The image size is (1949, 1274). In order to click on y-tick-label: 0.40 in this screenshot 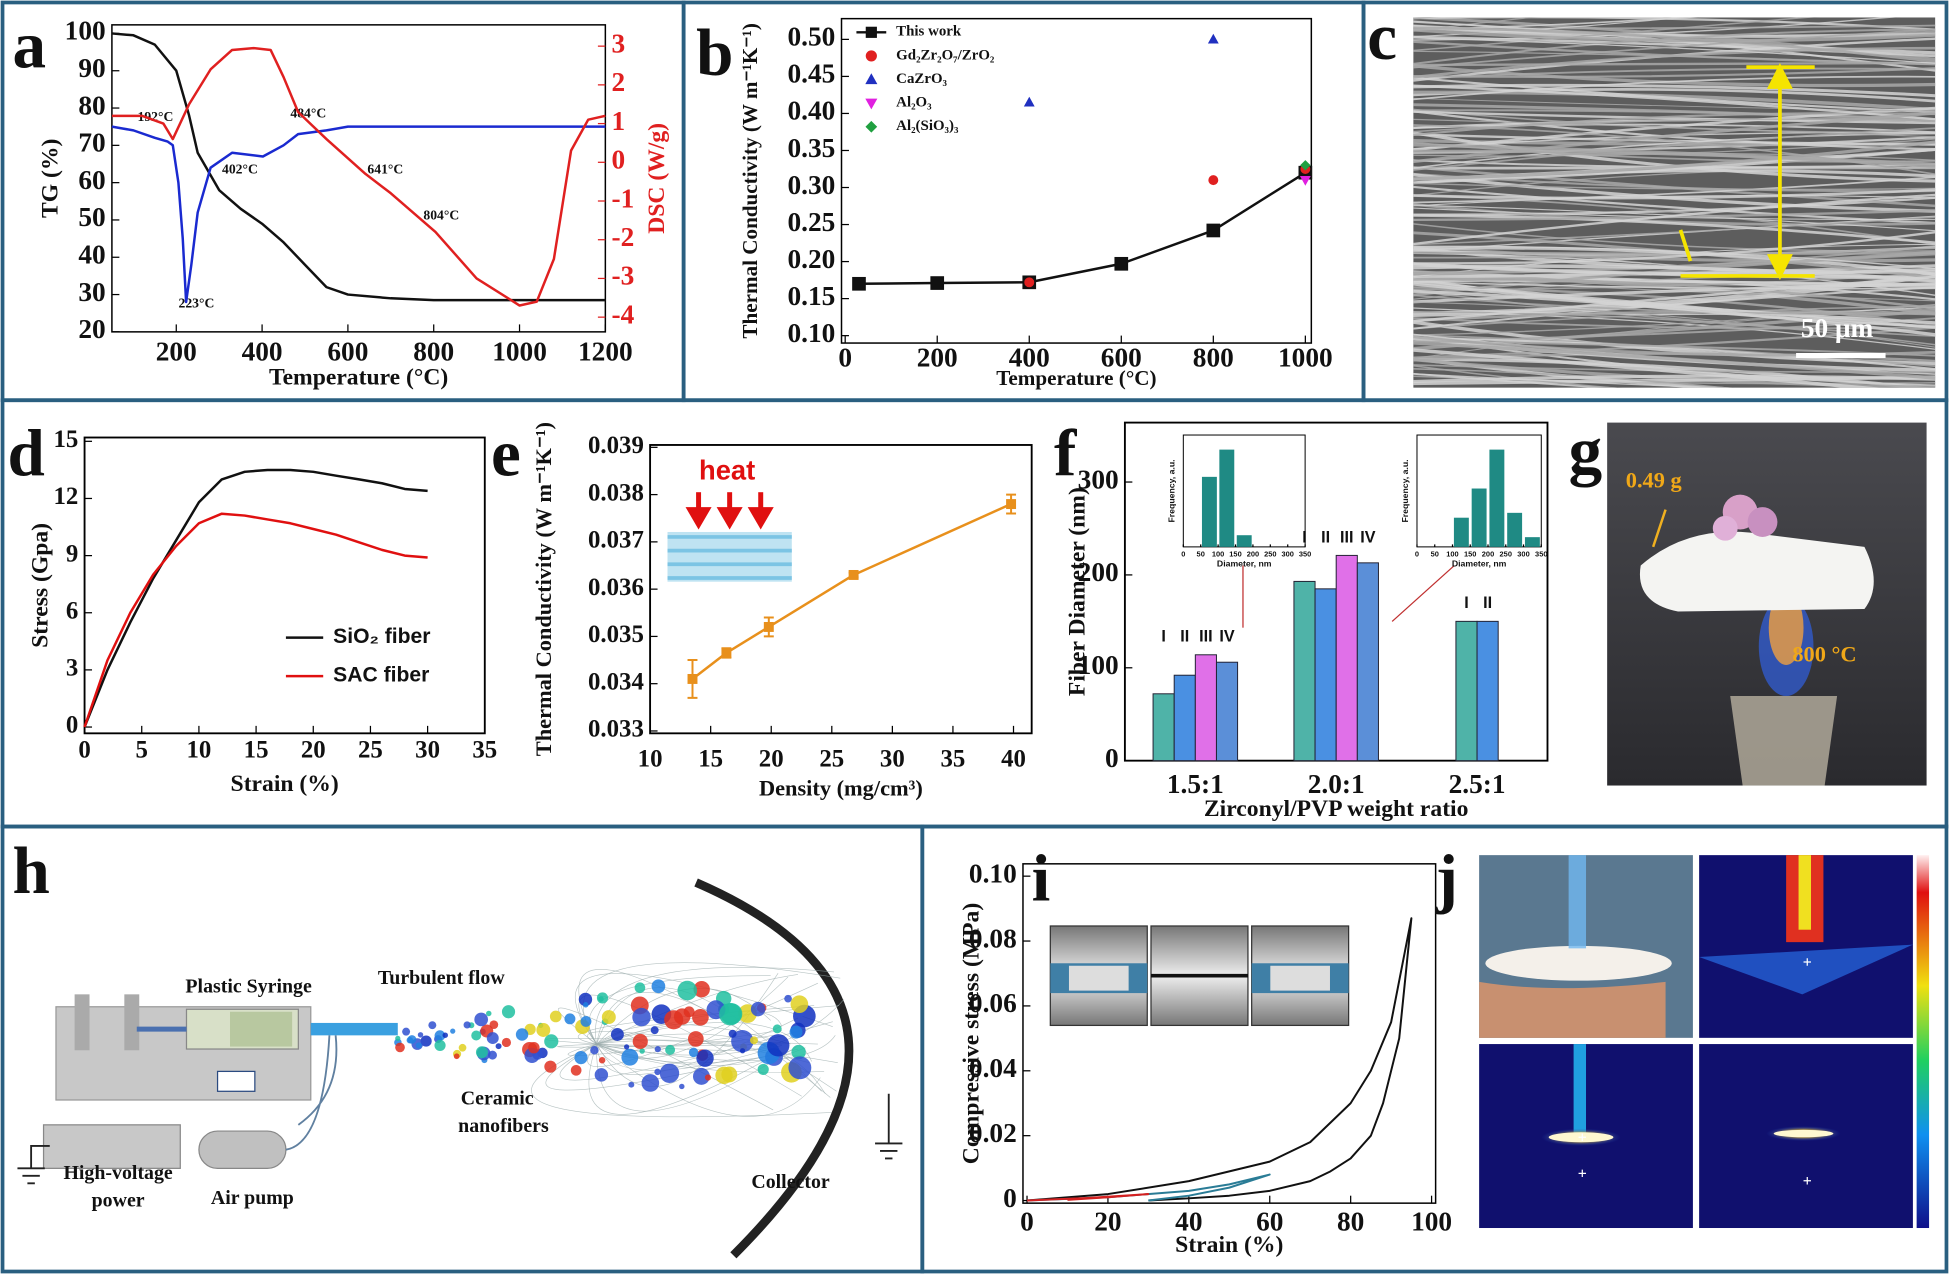, I will do `click(811, 111)`.